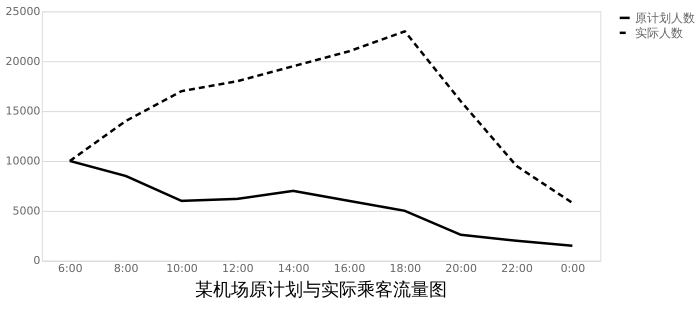  Describe the element at coordinates (238, 269) in the screenshot. I see `x-tick-label: 12:00` at that location.